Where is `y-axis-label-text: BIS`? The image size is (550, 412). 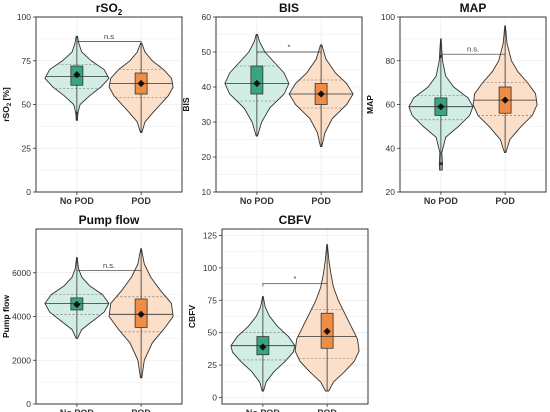 y-axis-label-text: BIS is located at coordinates (186, 104).